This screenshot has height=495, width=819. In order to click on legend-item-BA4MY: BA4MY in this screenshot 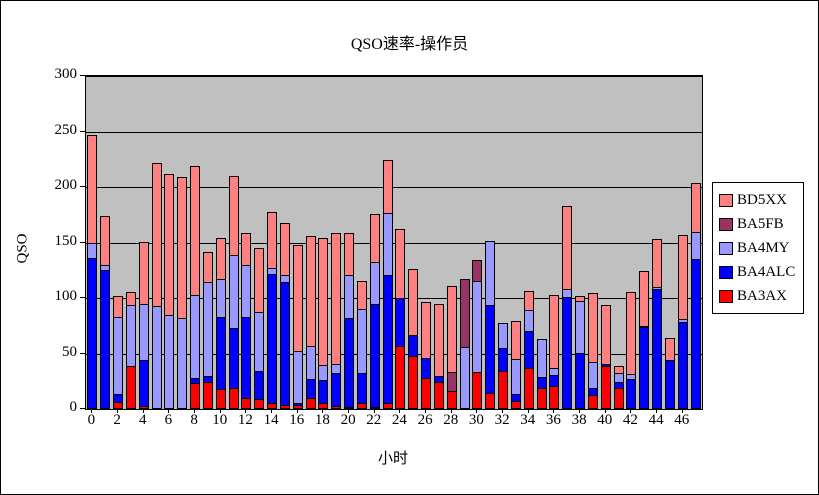, I will do `click(757, 248)`.